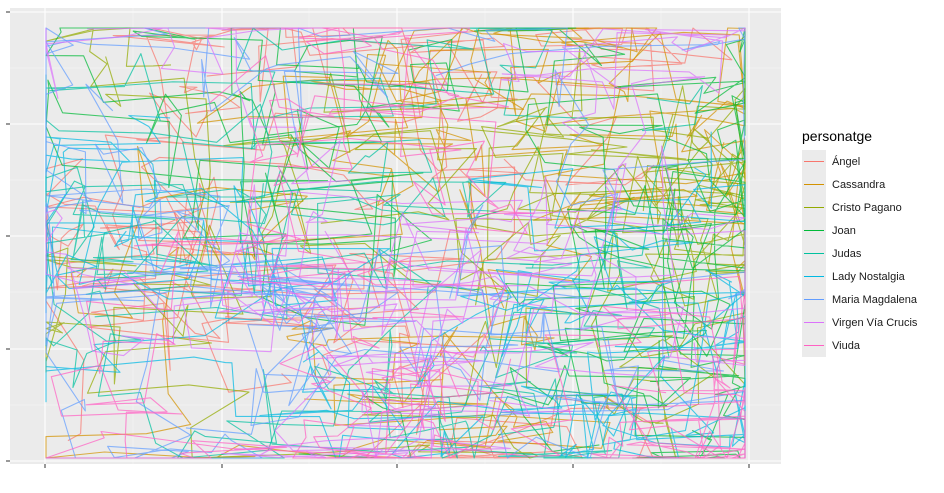 This screenshot has height=493, width=944. Describe the element at coordinates (859, 230) in the screenshot. I see `legend-item: Joan` at that location.